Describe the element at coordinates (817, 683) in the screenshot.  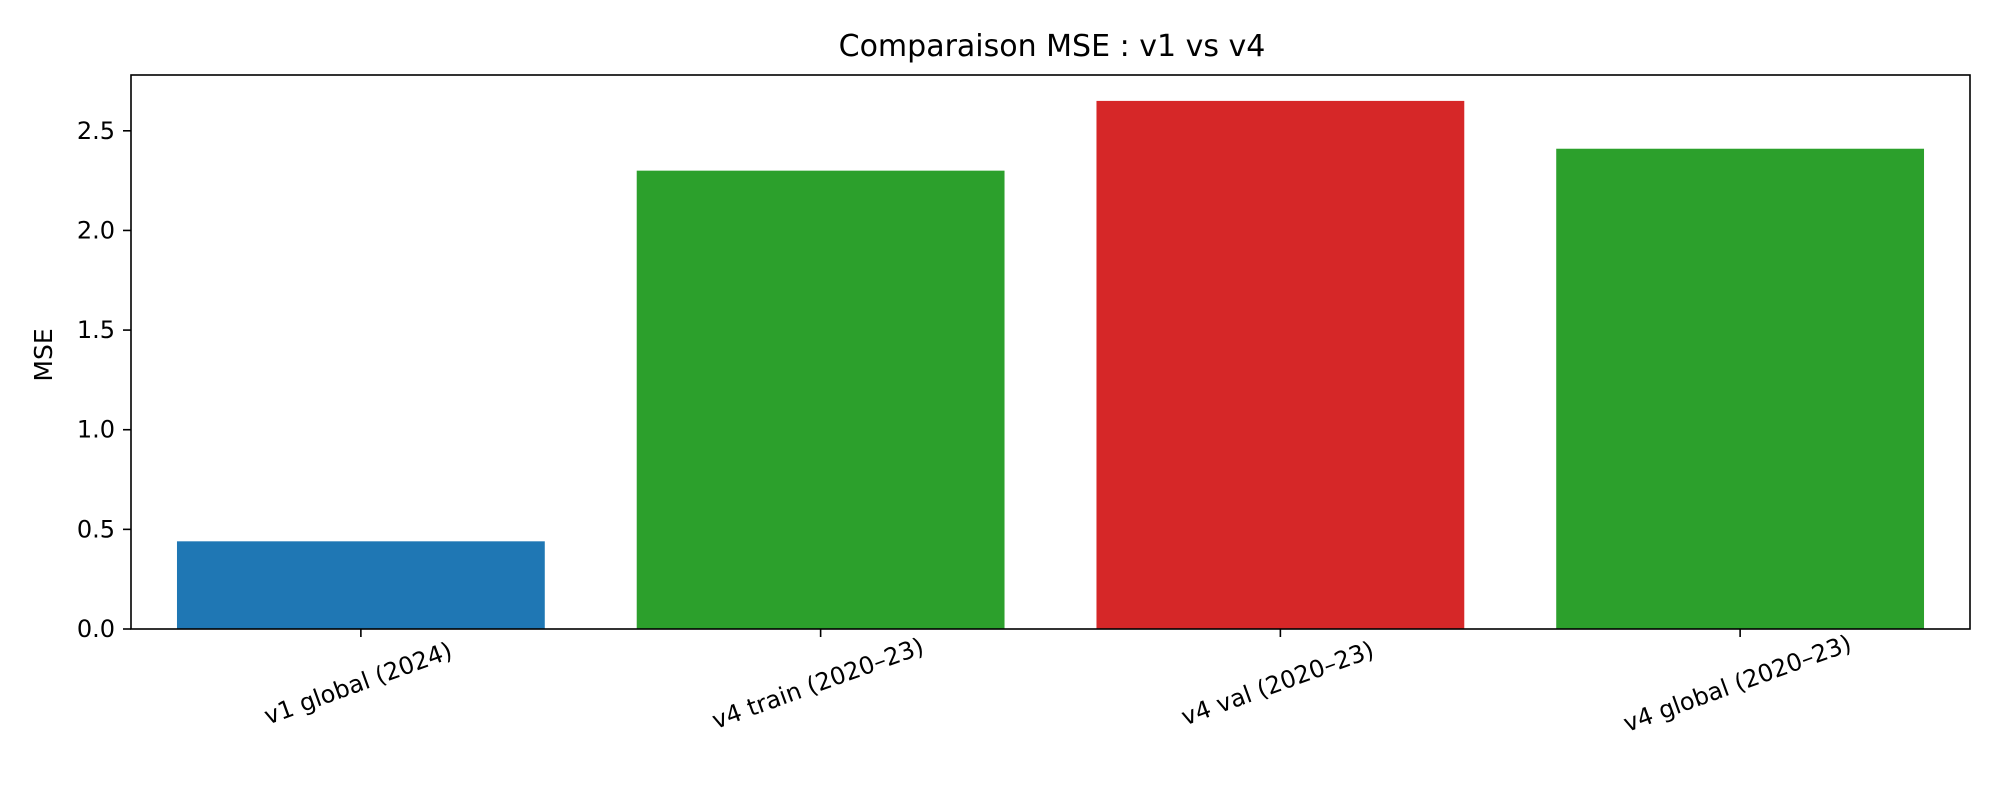
I see `x-tick-label: v4 train (2020–23)` at that location.